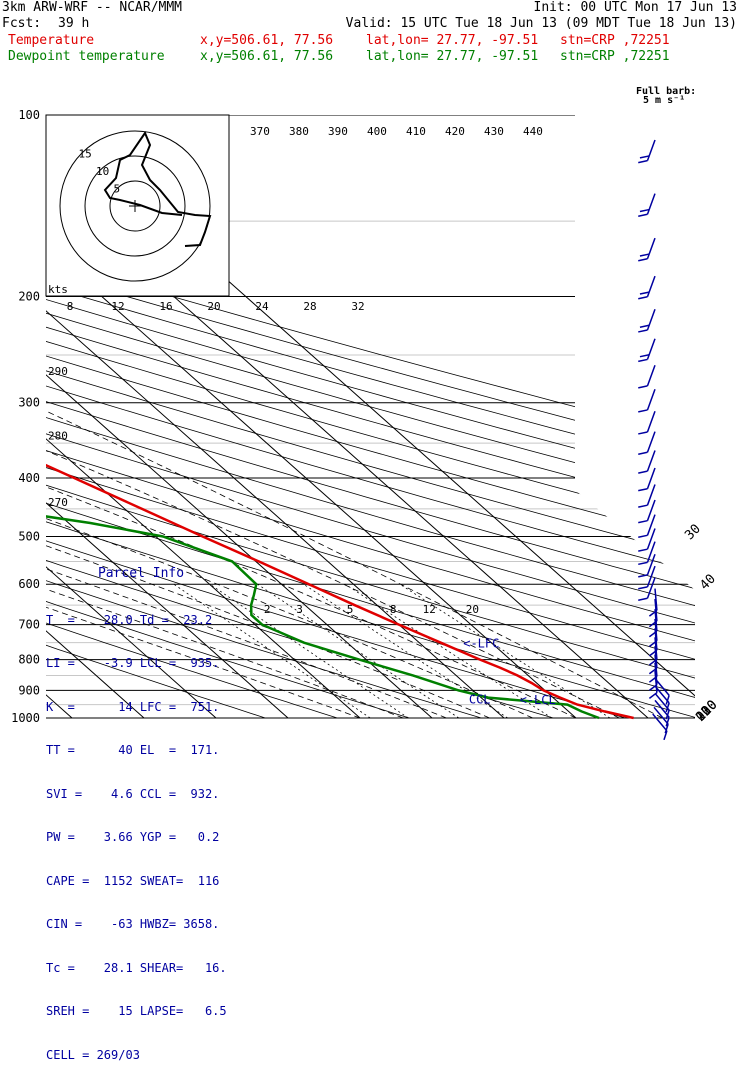 This screenshot has width=740, height=1077. What do you see at coordinates (635, 7) in the screenshot?
I see `init-time: Init: 00 UTC Mon 17 Jun 13` at bounding box center [635, 7].